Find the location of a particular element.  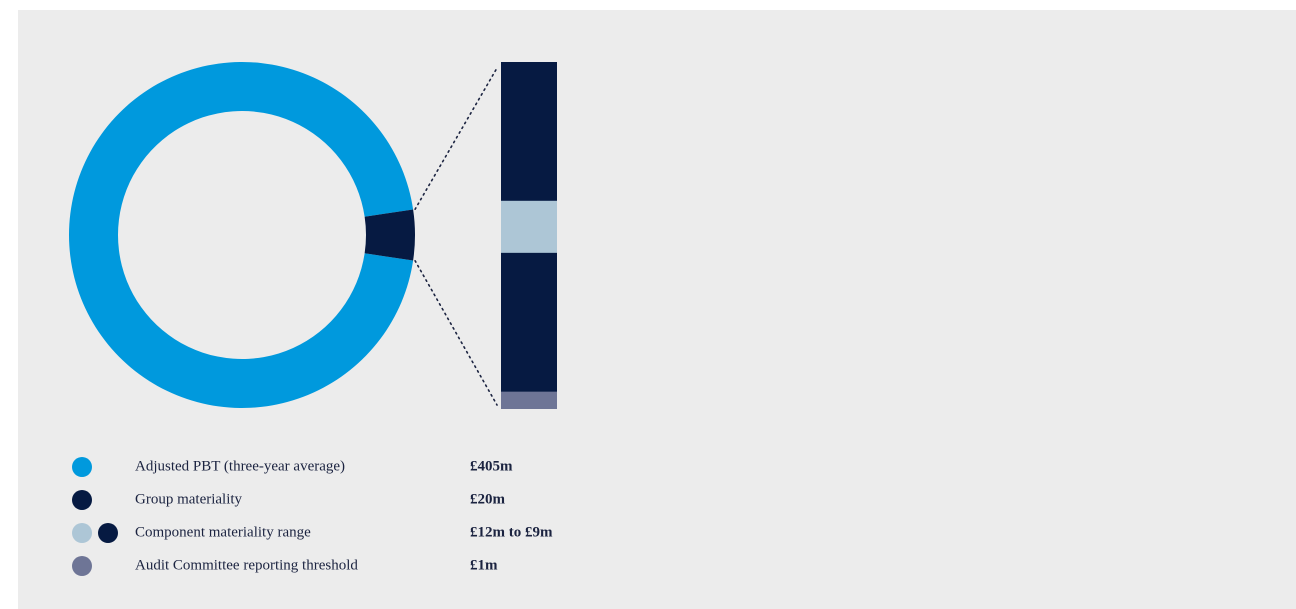

legend-value: £20m is located at coordinates (488, 499).